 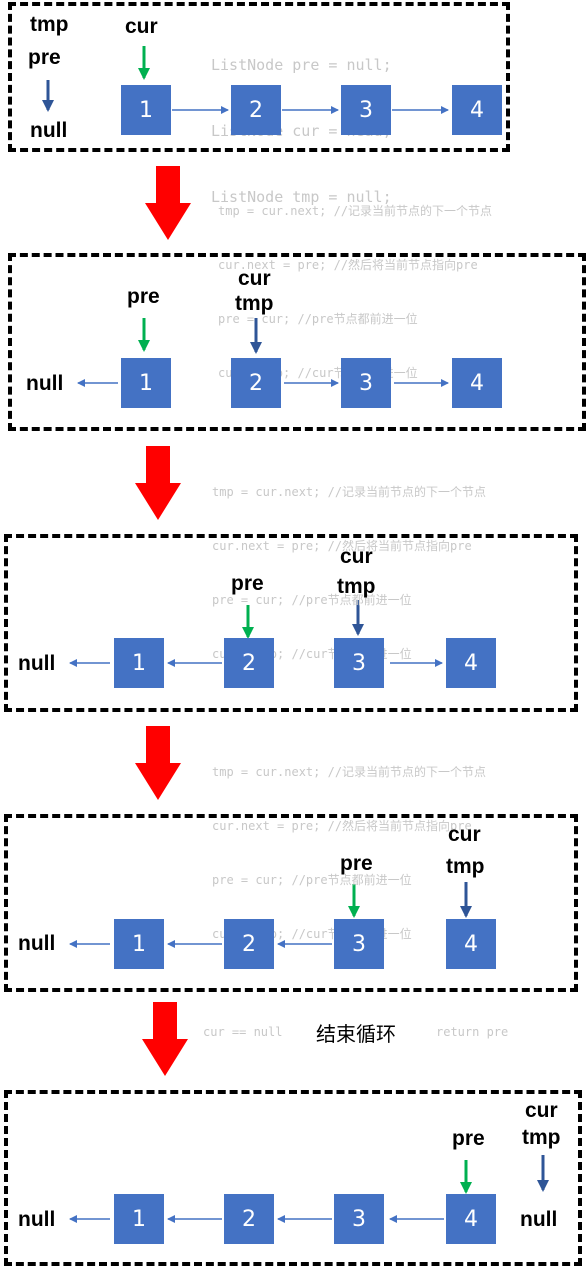 What do you see at coordinates (249, 663) in the screenshot?
I see `step-2-node-2: 2` at bounding box center [249, 663].